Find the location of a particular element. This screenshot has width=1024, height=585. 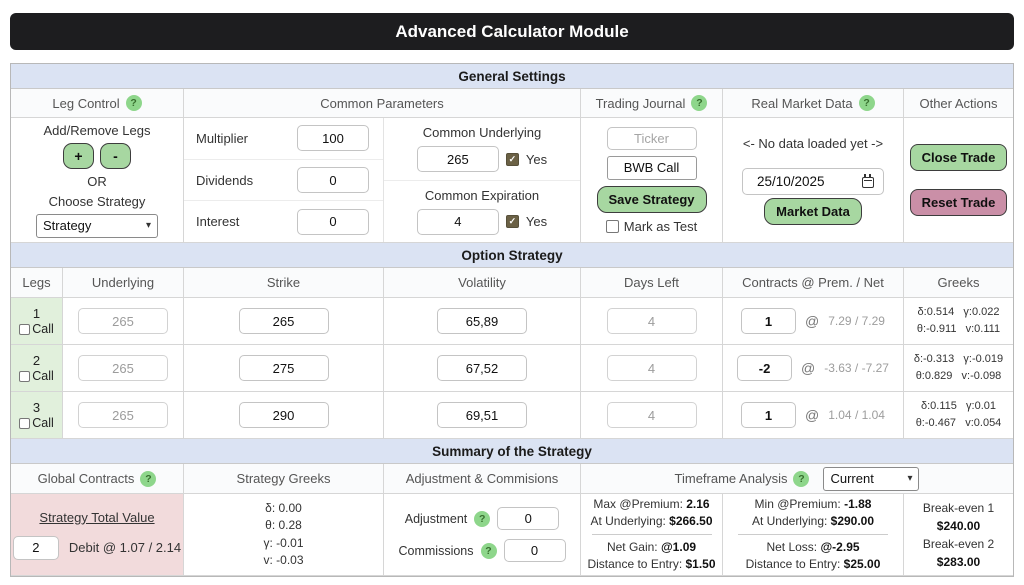

or-label: OR is located at coordinates (97, 181).